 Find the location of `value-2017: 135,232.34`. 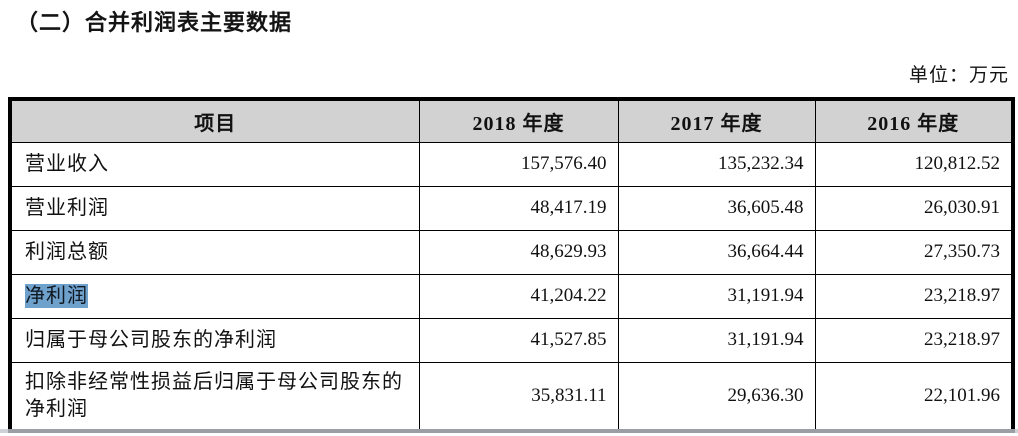

value-2017: 135,232.34 is located at coordinates (716, 164).